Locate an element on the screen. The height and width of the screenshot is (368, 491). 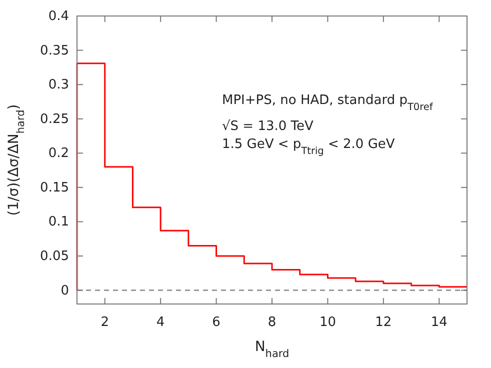
x-tick-label: 14 is located at coordinates (439, 322).